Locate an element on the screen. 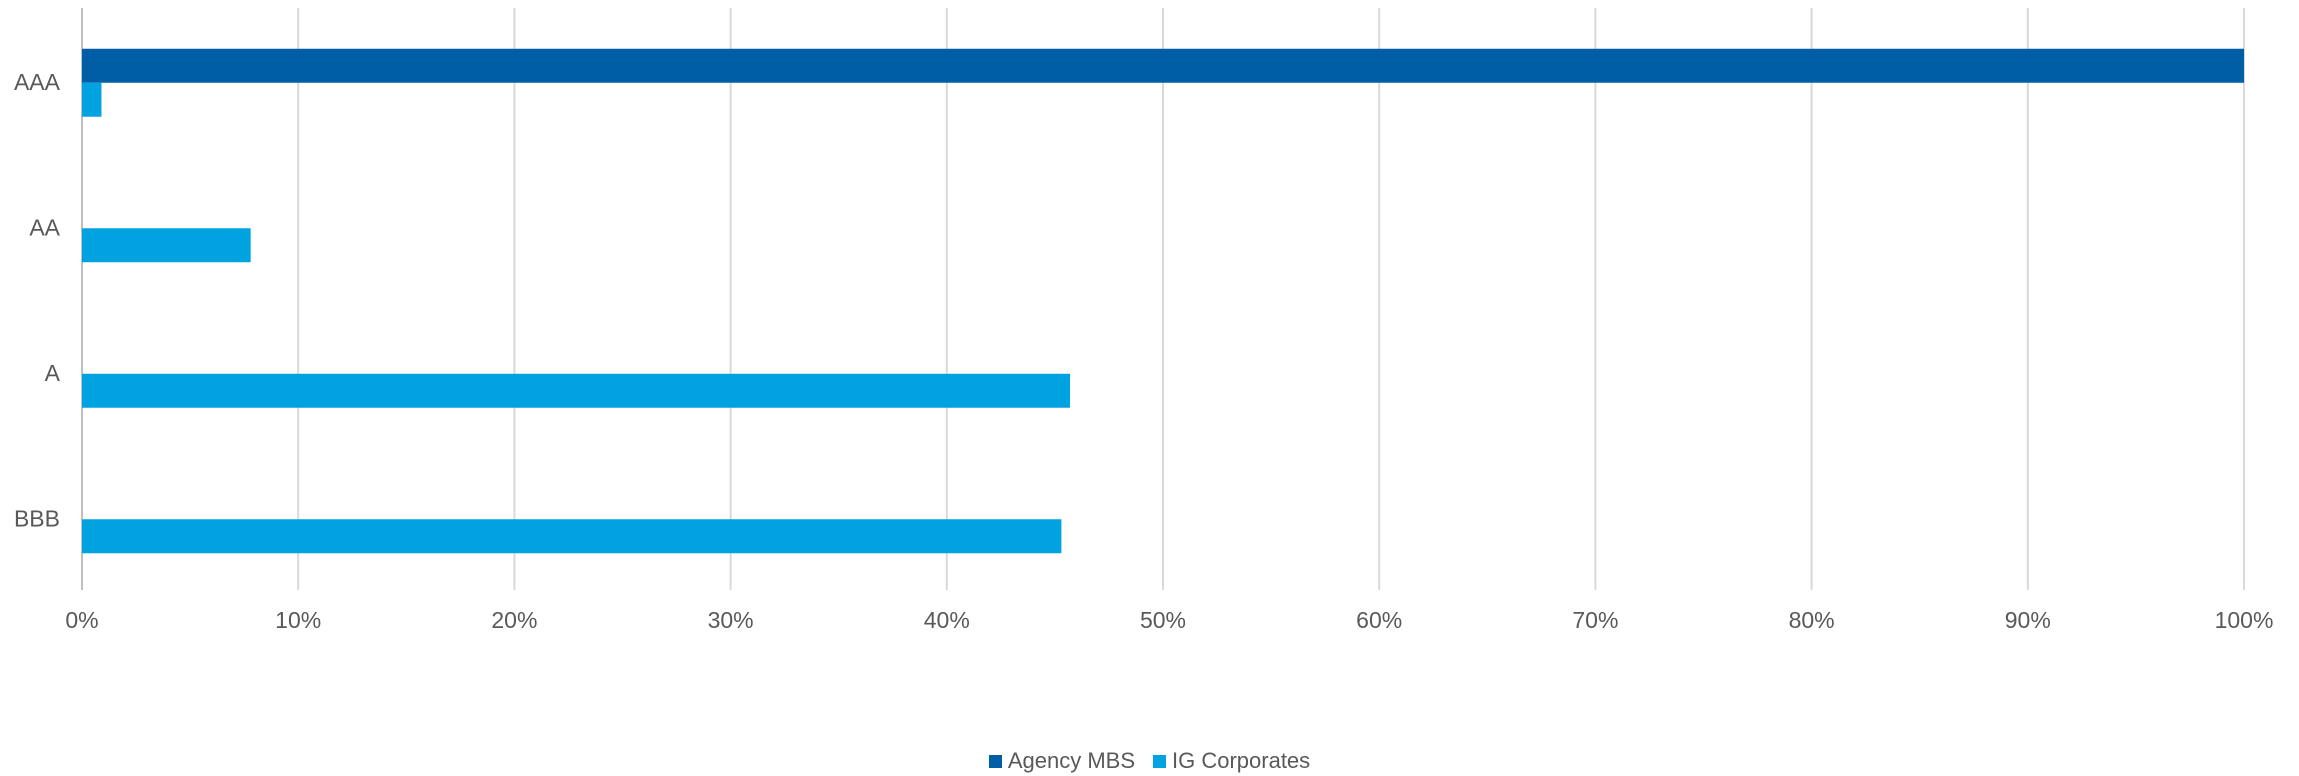  legend: Agency MBS IG Corporates is located at coordinates (1149, 761).